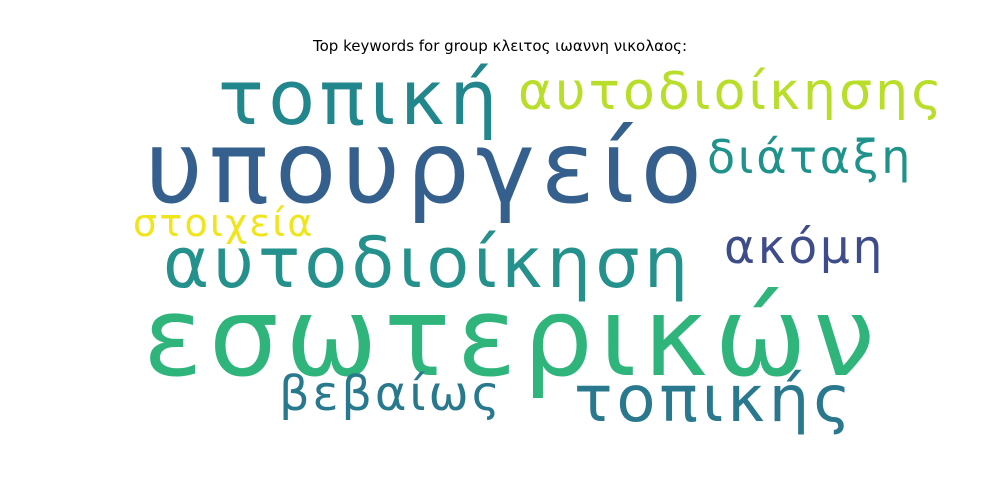  What do you see at coordinates (428, 263) in the screenshot?
I see `word-autodioikisi: αυτοδιοίκηση` at bounding box center [428, 263].